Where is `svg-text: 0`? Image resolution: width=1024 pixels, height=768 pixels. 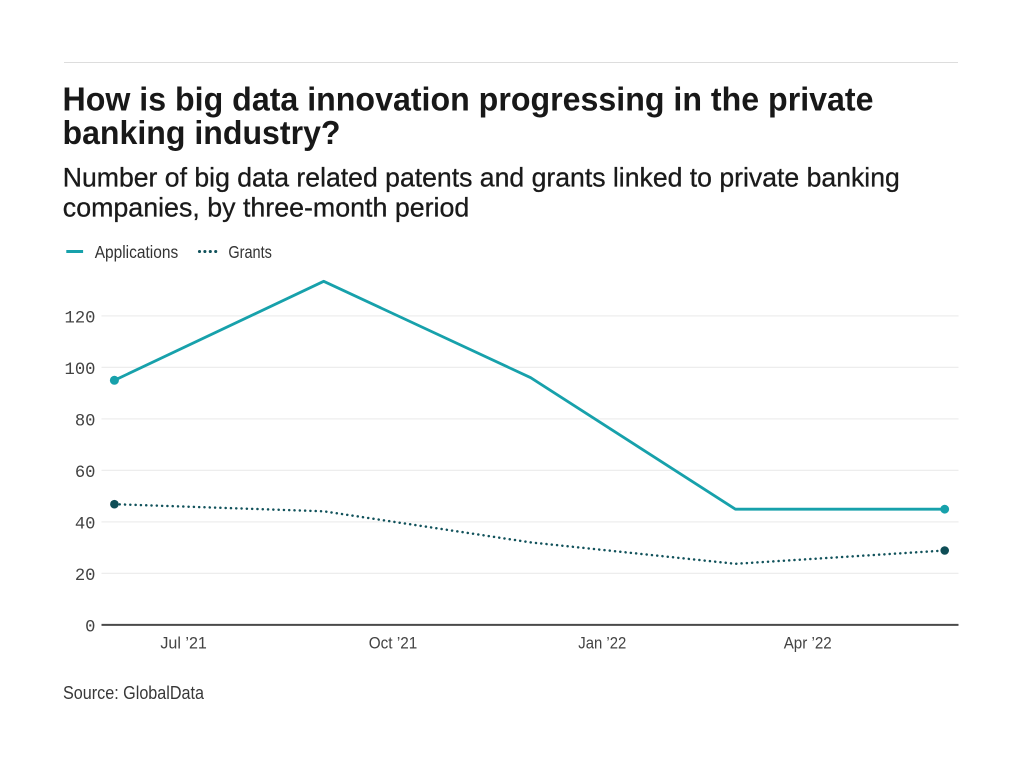 svg-text: 0 is located at coordinates (90, 628).